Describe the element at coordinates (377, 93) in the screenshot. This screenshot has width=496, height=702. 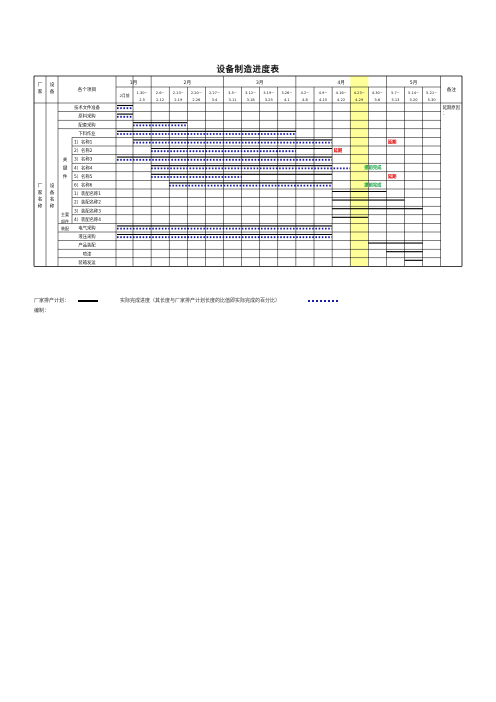
I see `week-start-label: 4.30~` at that location.